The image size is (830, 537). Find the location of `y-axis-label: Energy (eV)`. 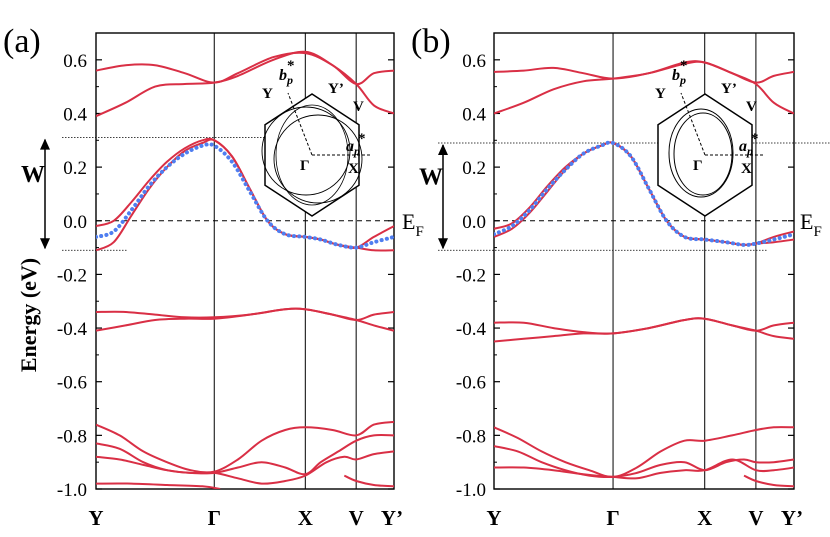

y-axis-label: Energy (eV) is located at coordinates (28, 315).